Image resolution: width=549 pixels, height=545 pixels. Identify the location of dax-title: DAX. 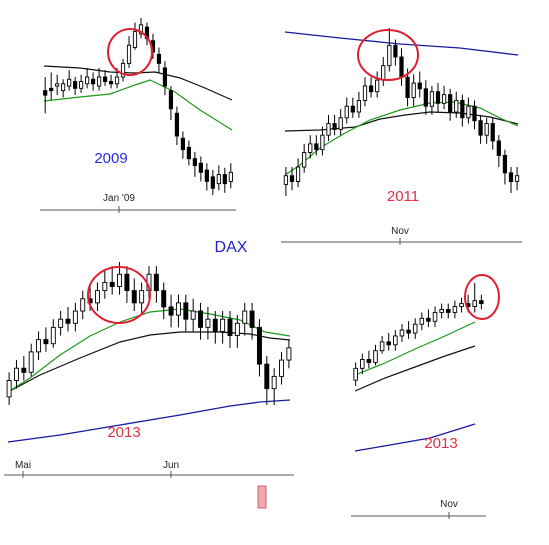
(231, 247).